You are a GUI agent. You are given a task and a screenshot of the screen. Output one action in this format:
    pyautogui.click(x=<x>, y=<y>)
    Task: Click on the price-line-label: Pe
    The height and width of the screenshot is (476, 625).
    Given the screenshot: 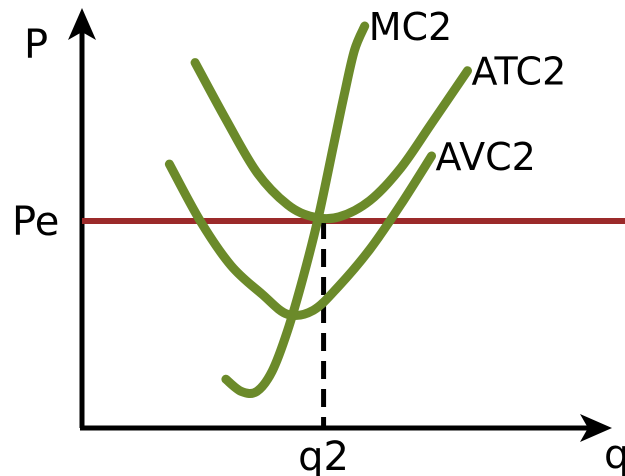 What is the action you would take?
    pyautogui.click(x=35, y=222)
    